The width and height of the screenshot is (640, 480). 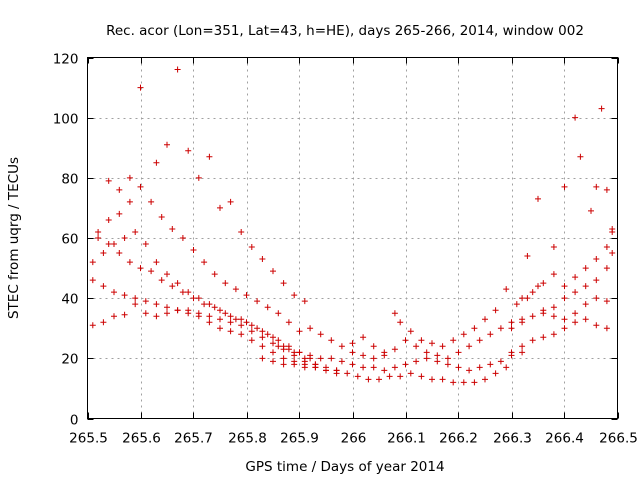 What do you see at coordinates (69, 240) in the screenshot?
I see `y-tick-label: 60` at bounding box center [69, 240].